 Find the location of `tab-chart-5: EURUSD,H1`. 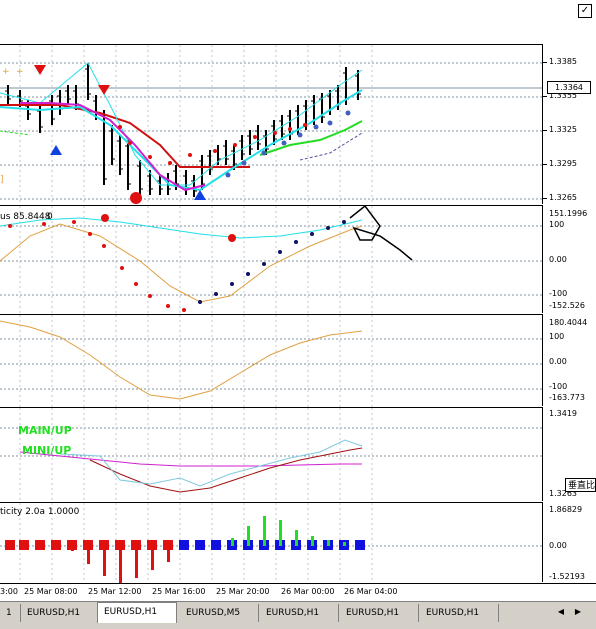

tab-chart-5: EURUSD,H1 is located at coordinates (299, 613).